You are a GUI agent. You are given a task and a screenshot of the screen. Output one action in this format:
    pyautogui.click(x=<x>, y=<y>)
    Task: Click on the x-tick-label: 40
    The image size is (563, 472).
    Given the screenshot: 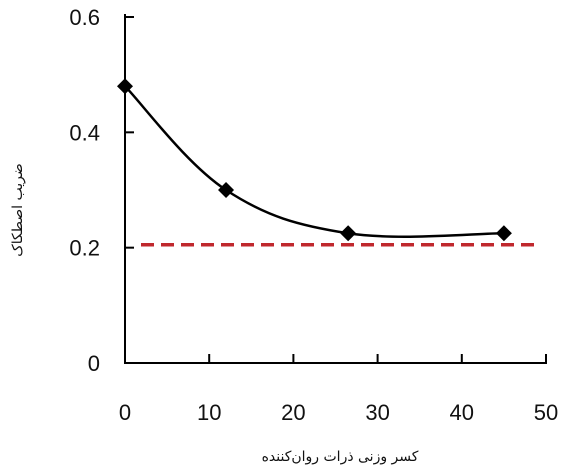 What is the action you would take?
    pyautogui.click(x=462, y=412)
    